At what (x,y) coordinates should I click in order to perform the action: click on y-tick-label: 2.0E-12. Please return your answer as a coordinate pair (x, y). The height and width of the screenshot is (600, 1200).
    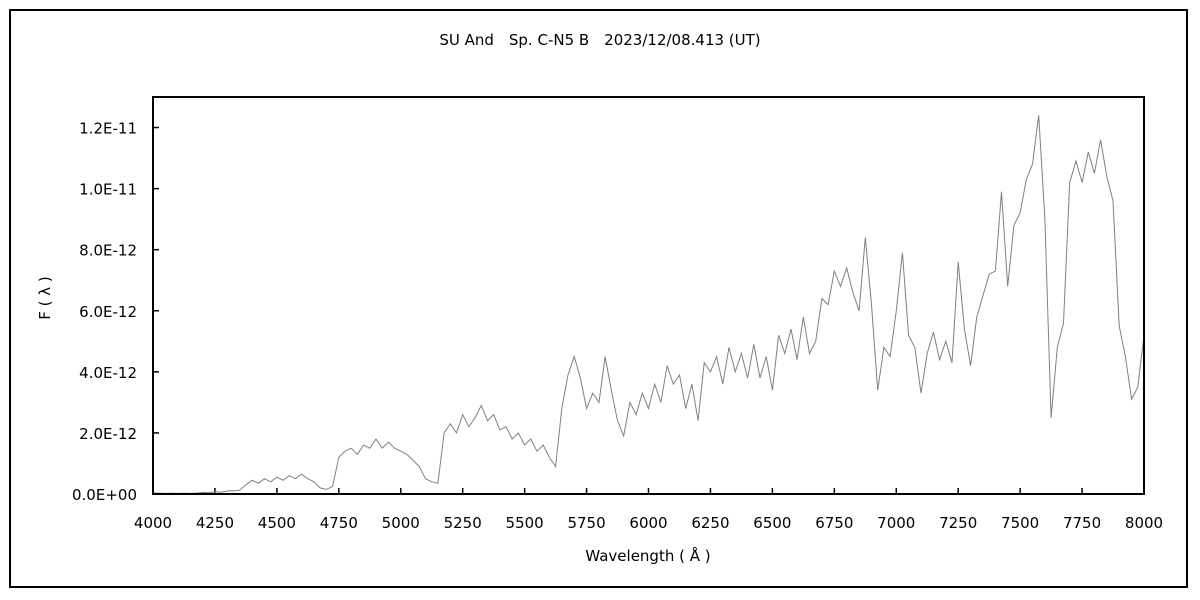
    Looking at the image, I should click on (108, 434).